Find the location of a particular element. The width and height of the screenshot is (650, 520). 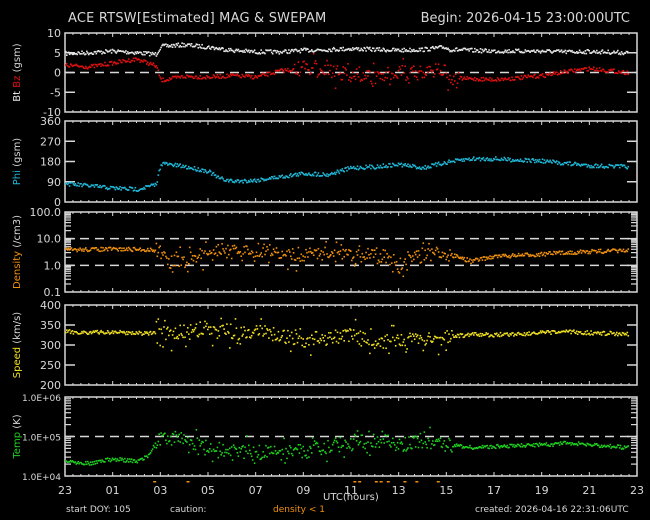

svg-text: 300 is located at coordinates (50, 345).